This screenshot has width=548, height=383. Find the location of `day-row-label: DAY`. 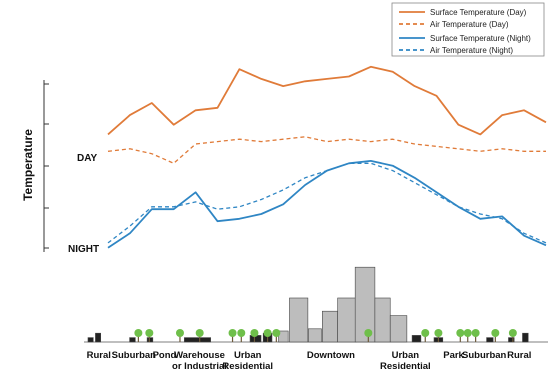

day-row-label: DAY is located at coordinates (87, 158).